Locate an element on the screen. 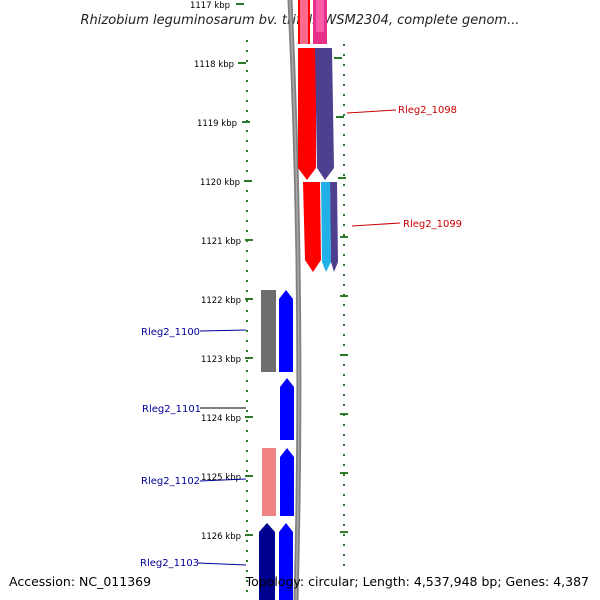 The width and height of the screenshot is (600, 600). gene-label-group-rleg2-1101: Rleg2_1101 is located at coordinates (194, 409).